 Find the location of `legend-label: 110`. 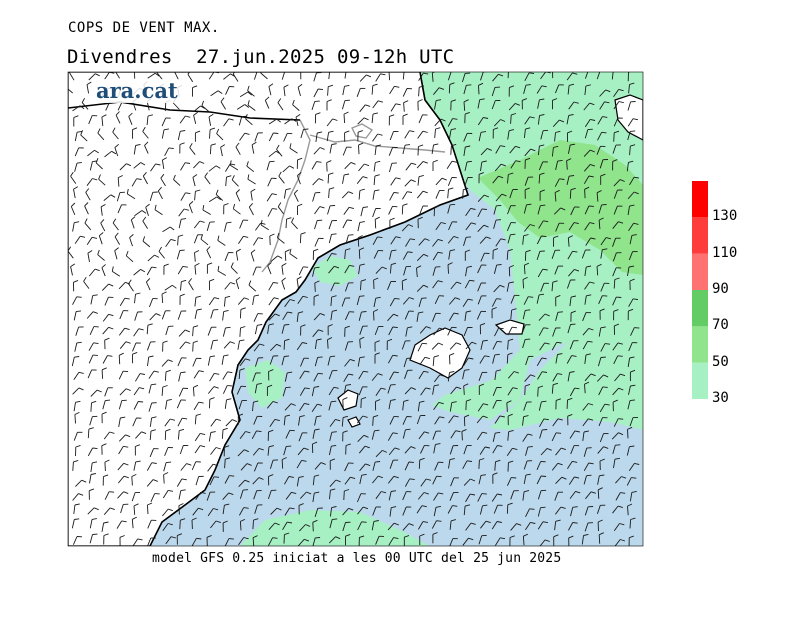

legend-label: 110 is located at coordinates (725, 252).